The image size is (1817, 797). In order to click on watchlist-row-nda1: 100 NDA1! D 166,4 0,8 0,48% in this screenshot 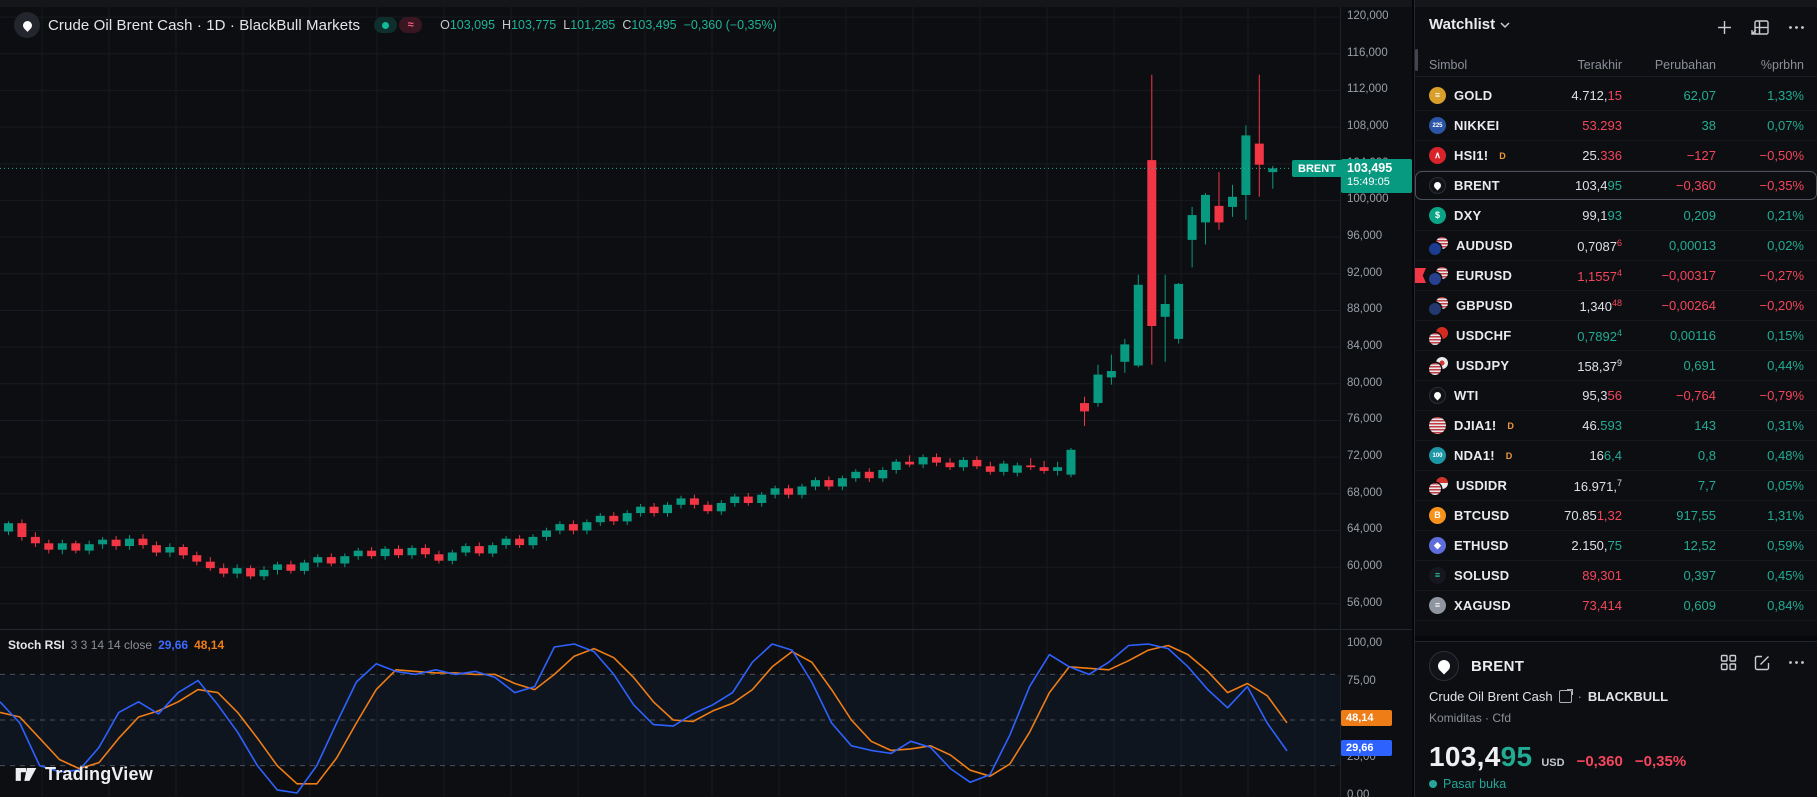, I will do `click(1616, 456)`.